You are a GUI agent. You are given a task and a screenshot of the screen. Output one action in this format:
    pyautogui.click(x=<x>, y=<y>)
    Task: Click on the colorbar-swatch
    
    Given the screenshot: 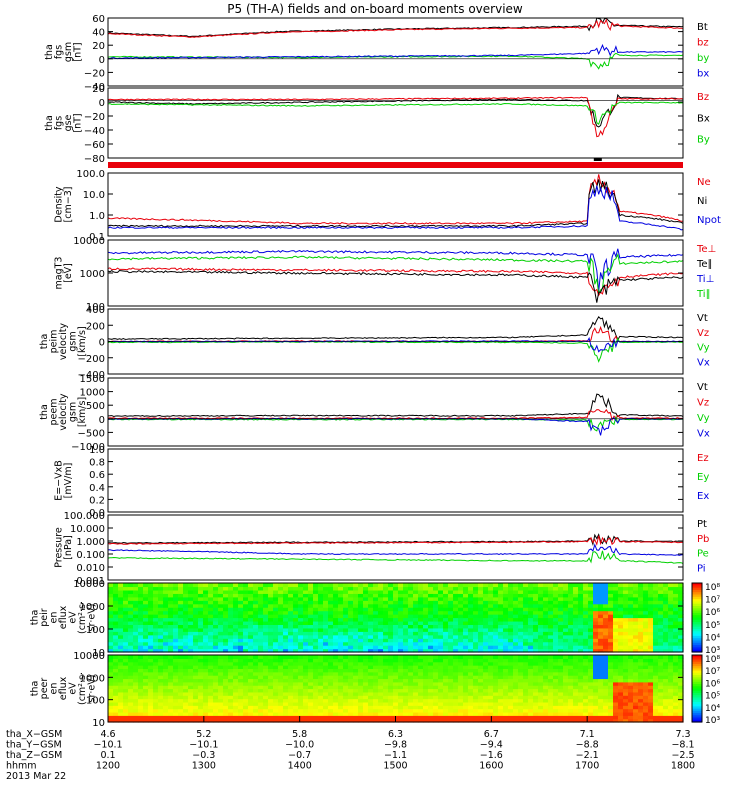 What is the action you would take?
    pyautogui.click(x=697, y=656)
    